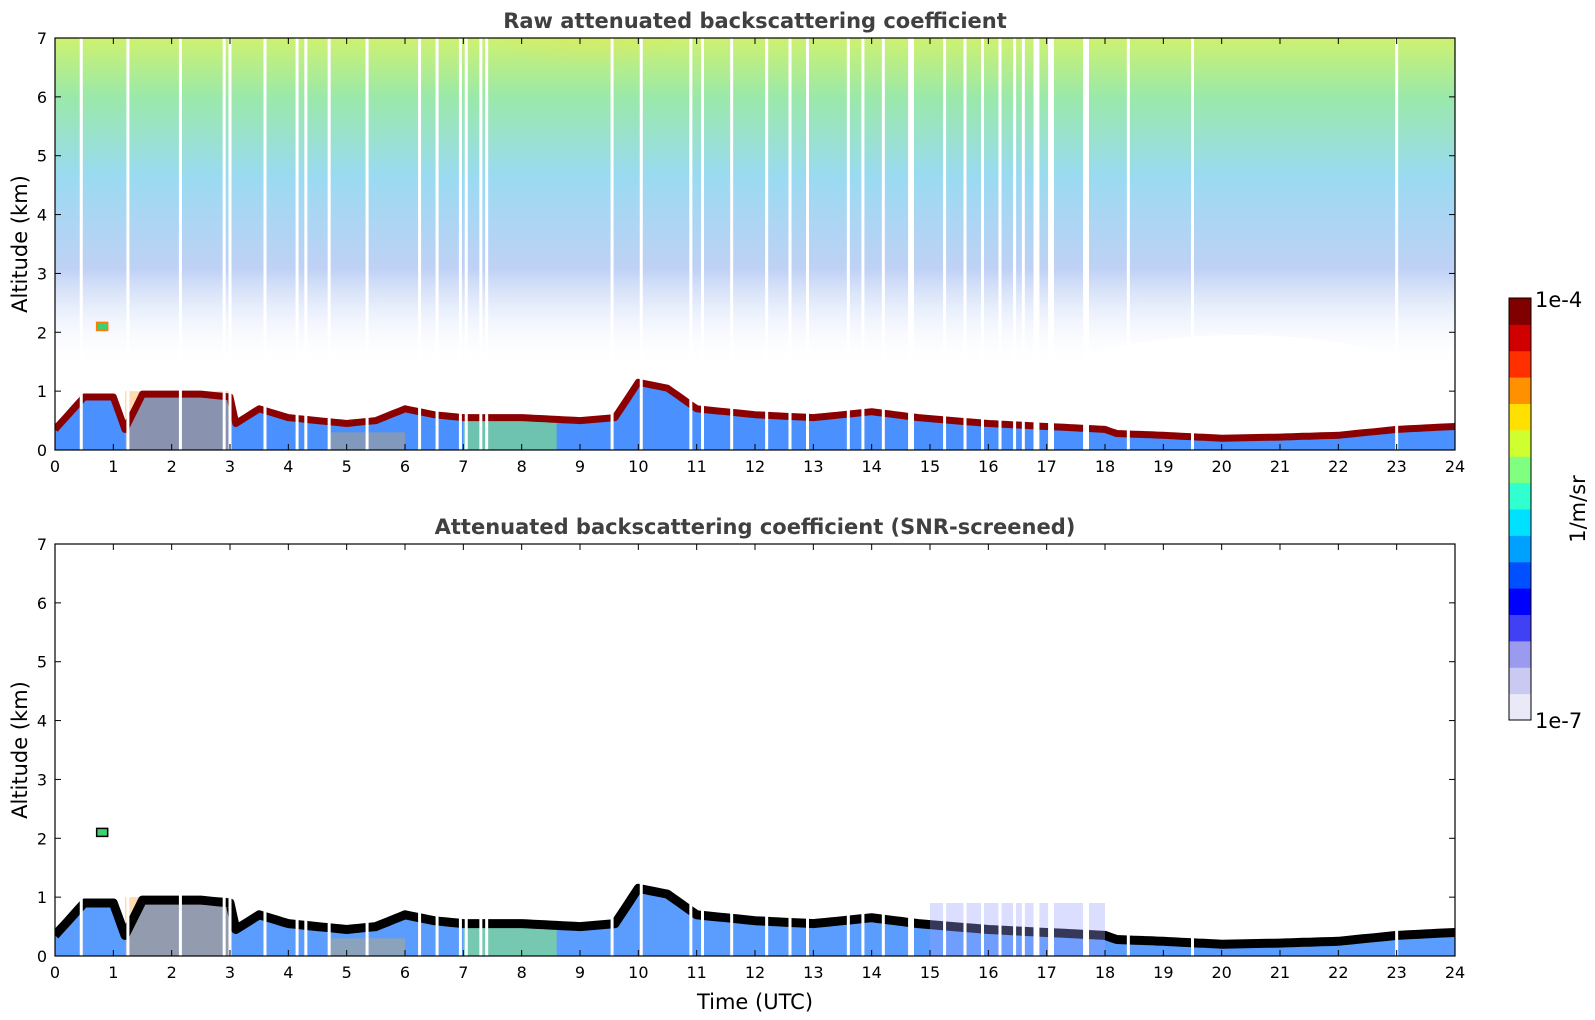 Image resolution: width=1595 pixels, height=1020 pixels. I want to click on x-tick-label: 19, so click(1163, 466).